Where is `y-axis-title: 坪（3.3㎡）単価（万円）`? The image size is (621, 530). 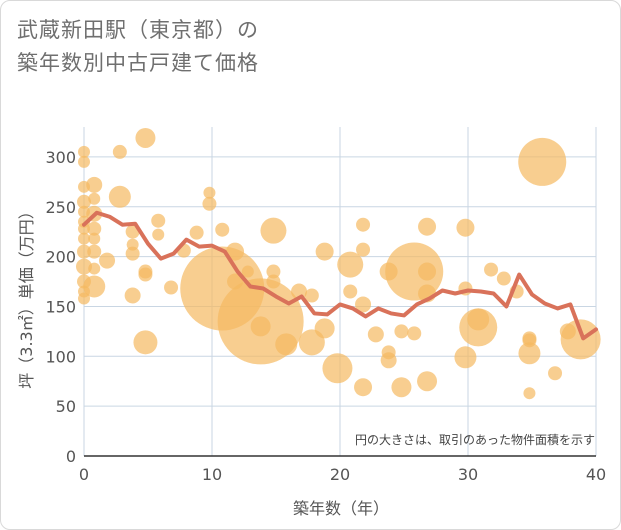
y-axis-title: 坪（3.3㎡）単価（万円） is located at coordinates (26, 295).